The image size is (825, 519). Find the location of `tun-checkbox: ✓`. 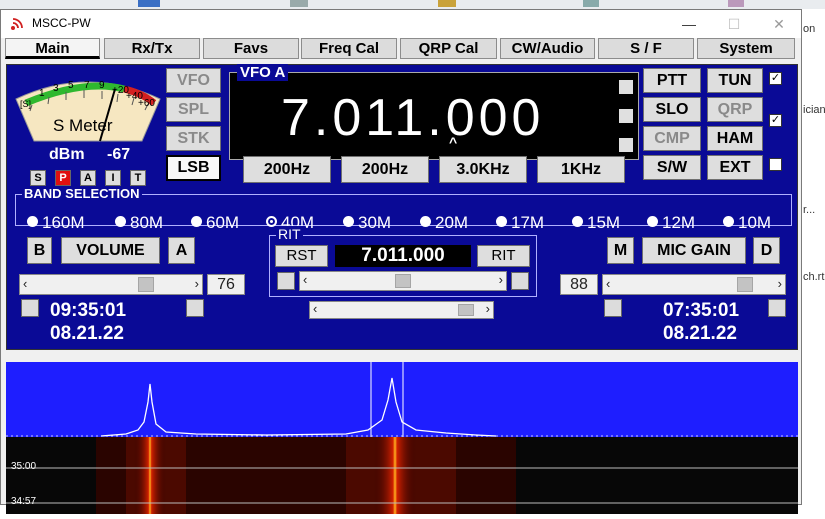

tun-checkbox: ✓ is located at coordinates (775, 78).